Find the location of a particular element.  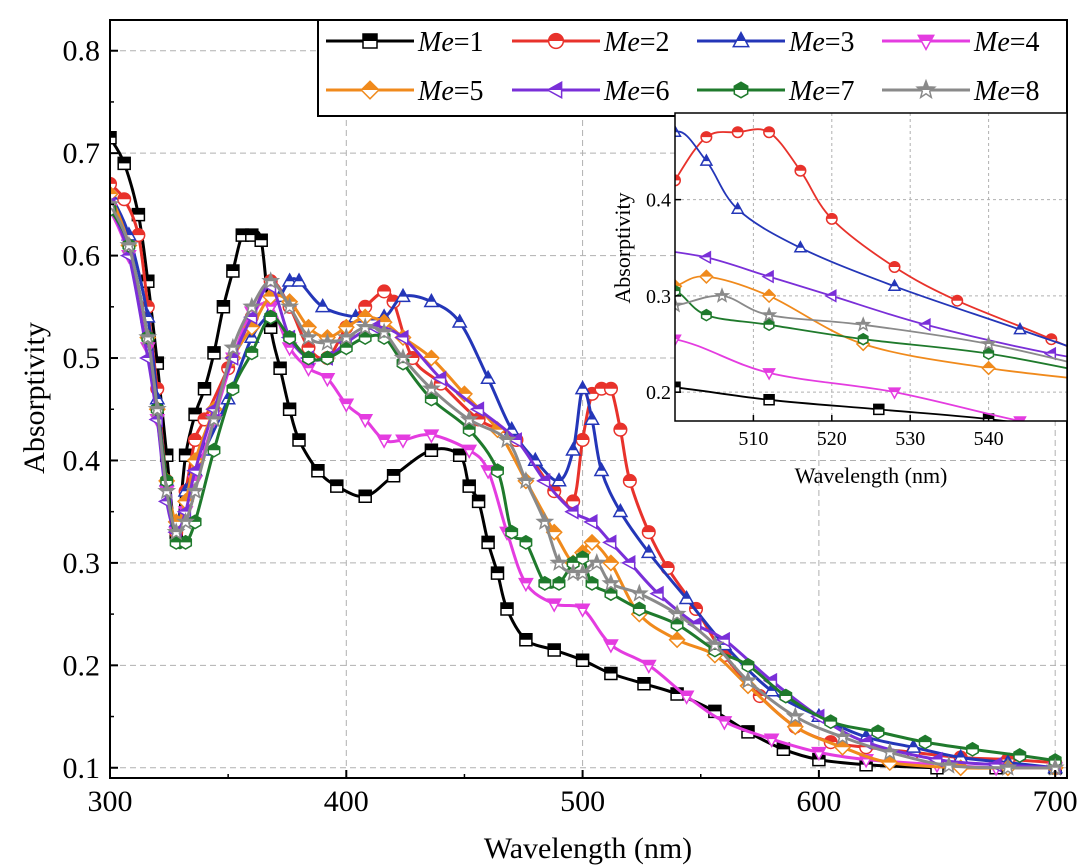

inset-y-tick-label: 0.4 is located at coordinates (658, 201).